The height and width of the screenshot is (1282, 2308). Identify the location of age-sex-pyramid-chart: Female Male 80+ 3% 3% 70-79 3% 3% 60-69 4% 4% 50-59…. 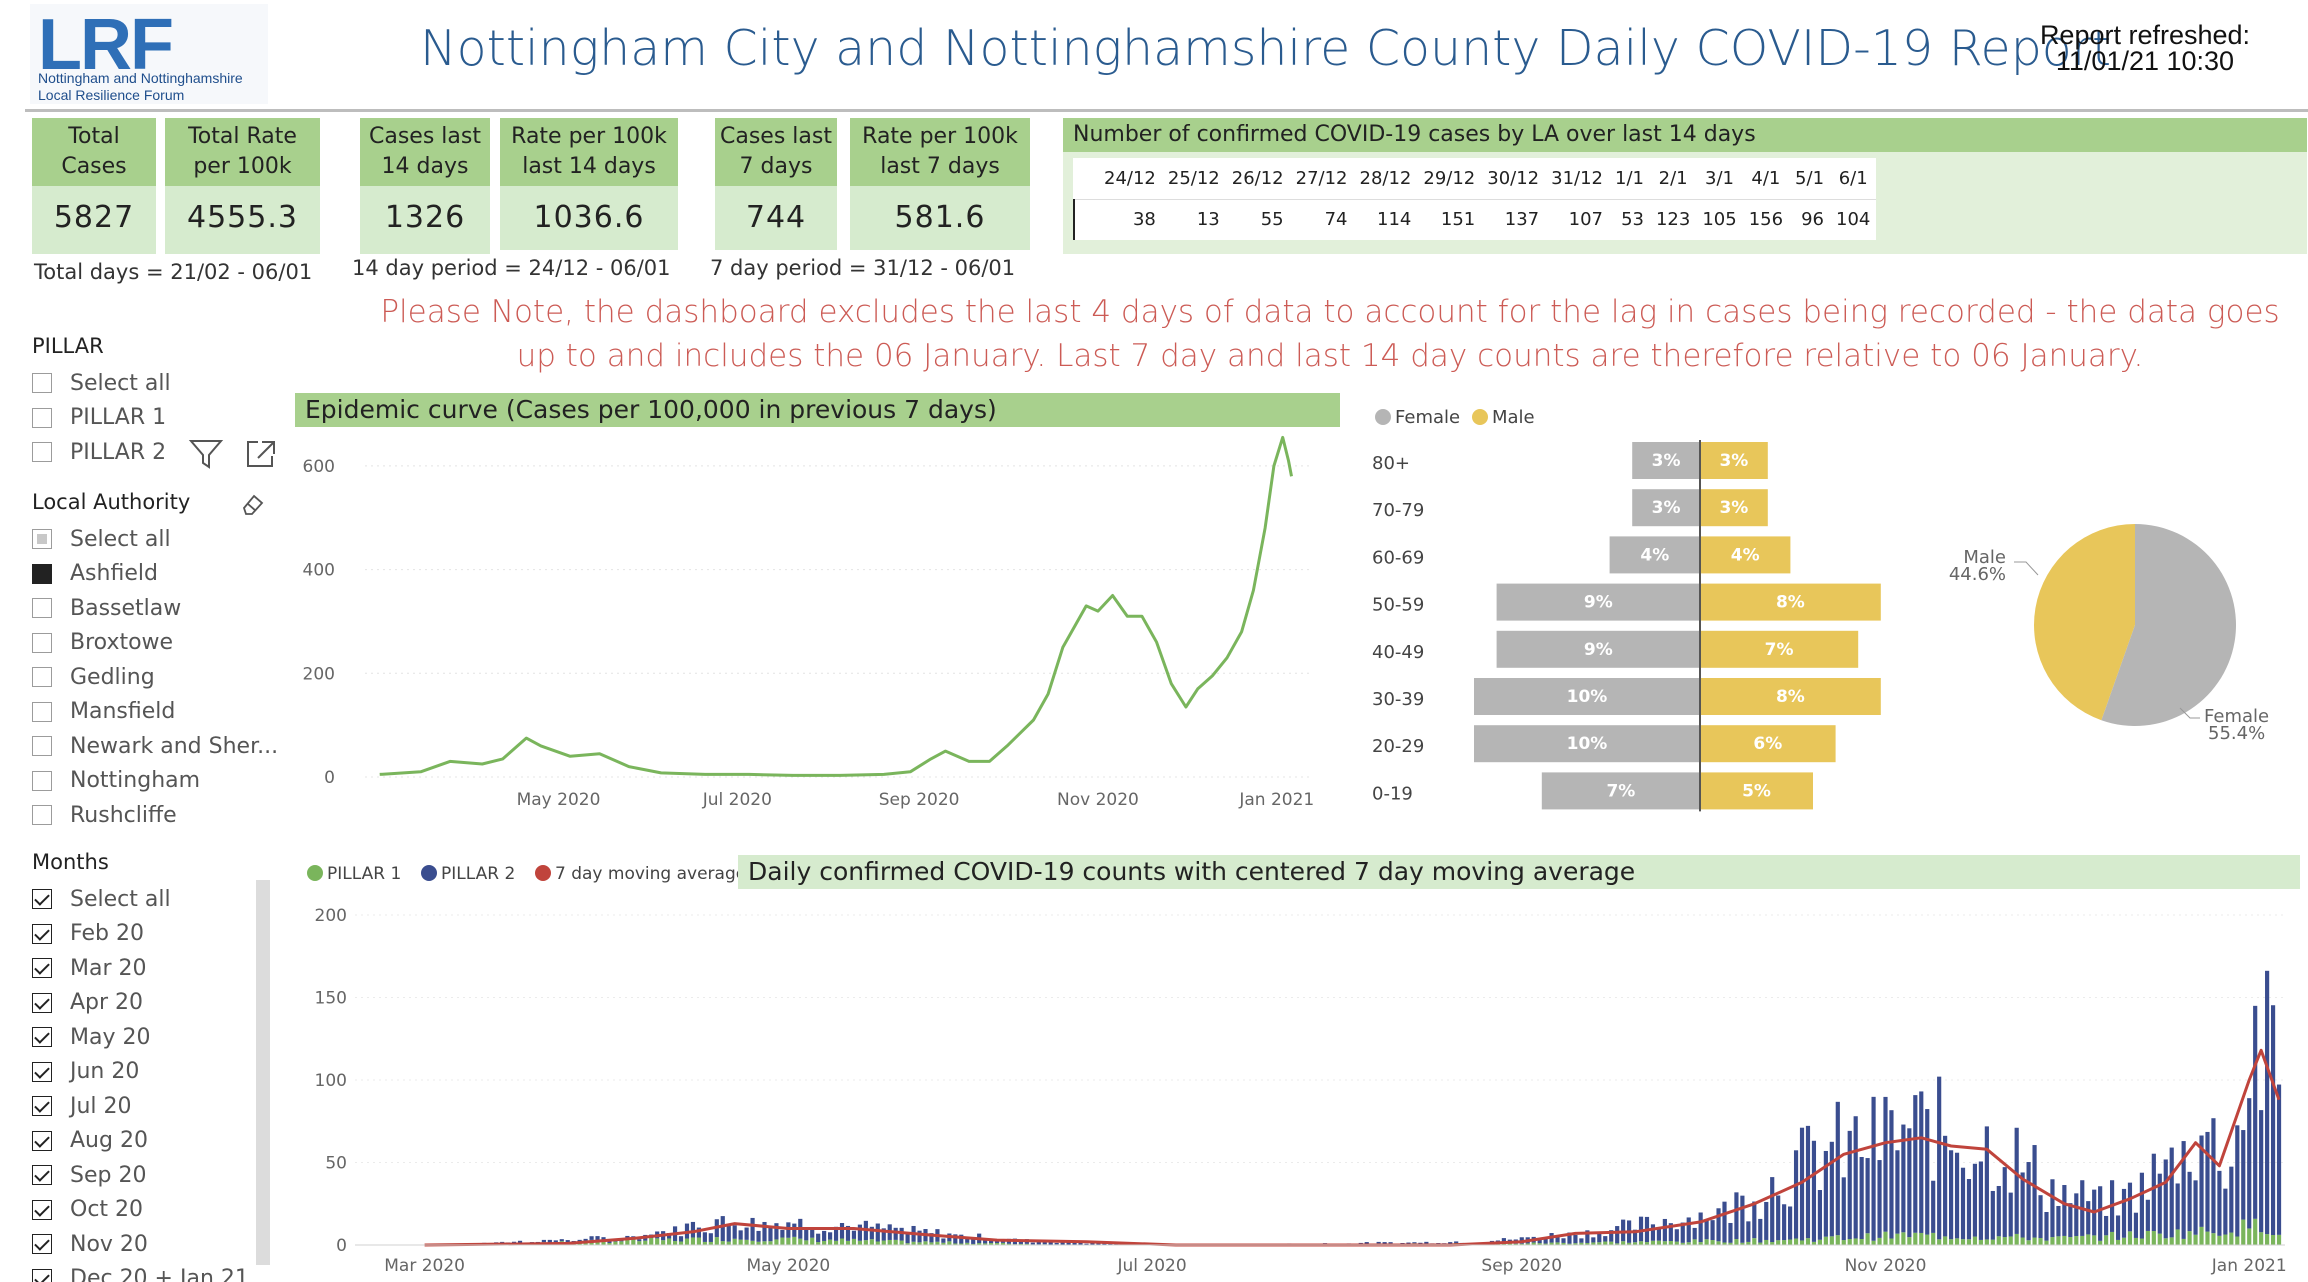
(1640, 605).